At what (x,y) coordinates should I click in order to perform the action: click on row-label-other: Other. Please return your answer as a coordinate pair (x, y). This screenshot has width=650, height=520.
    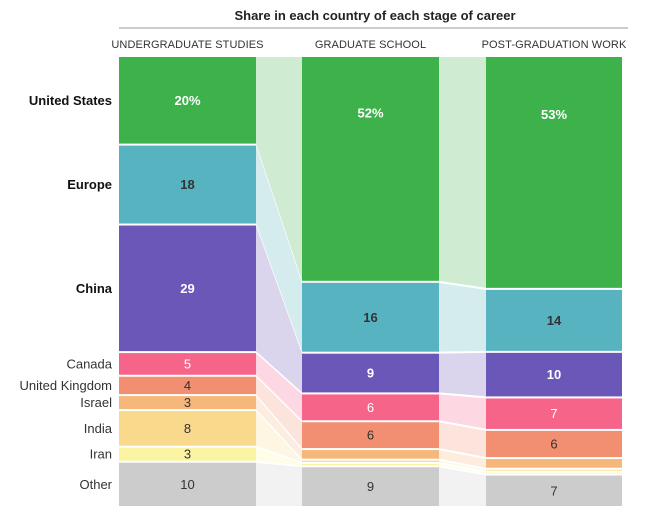
    Looking at the image, I should click on (95, 484).